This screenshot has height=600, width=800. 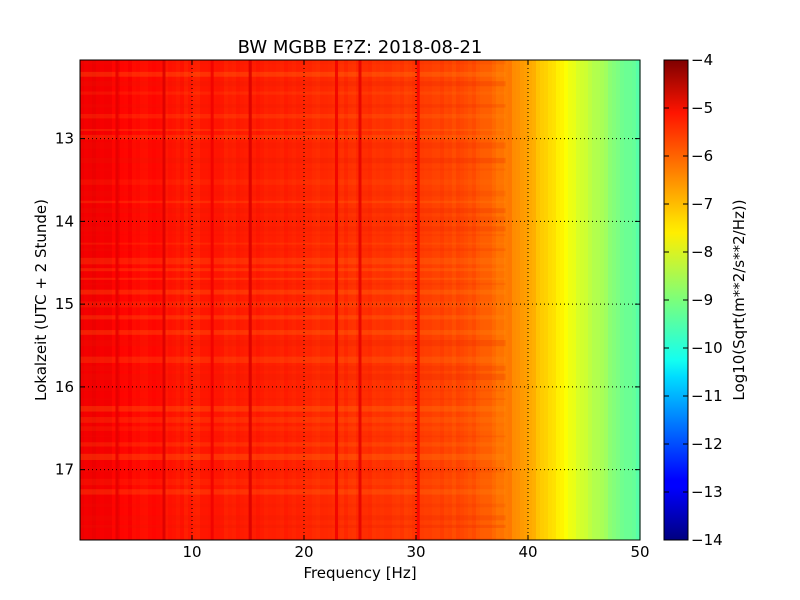 I want to click on colorbar-tick-label: −13, so click(x=707, y=492).